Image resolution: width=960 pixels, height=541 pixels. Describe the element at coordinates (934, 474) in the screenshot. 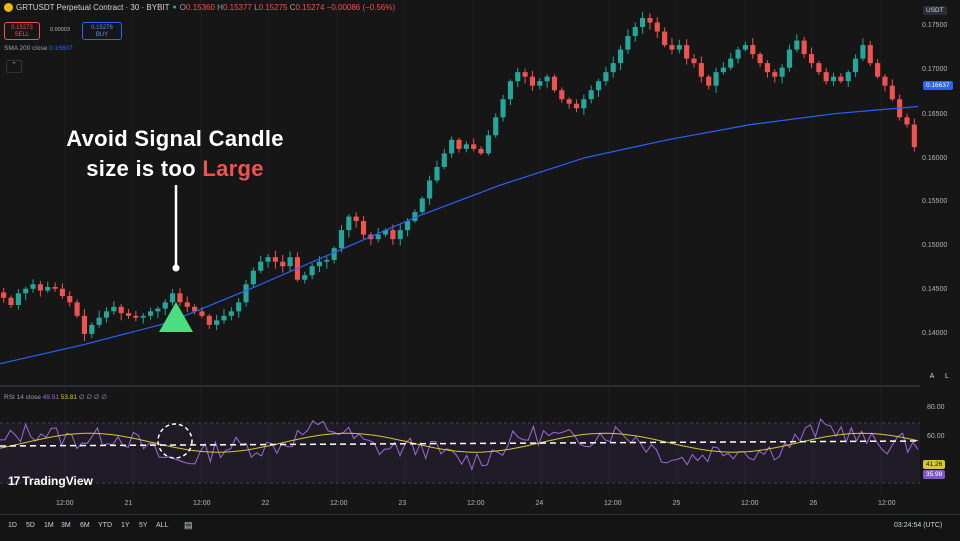

I see `rsi-tag: 35.98` at that location.